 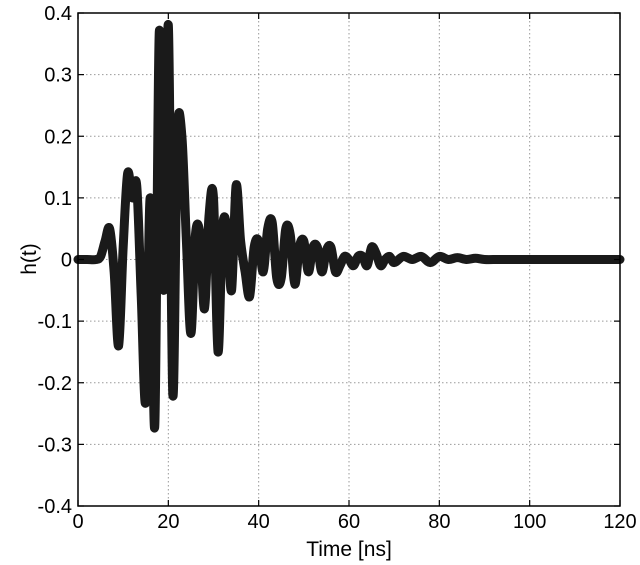 I want to click on y-tick-label: -0.2, so click(x=55, y=384).